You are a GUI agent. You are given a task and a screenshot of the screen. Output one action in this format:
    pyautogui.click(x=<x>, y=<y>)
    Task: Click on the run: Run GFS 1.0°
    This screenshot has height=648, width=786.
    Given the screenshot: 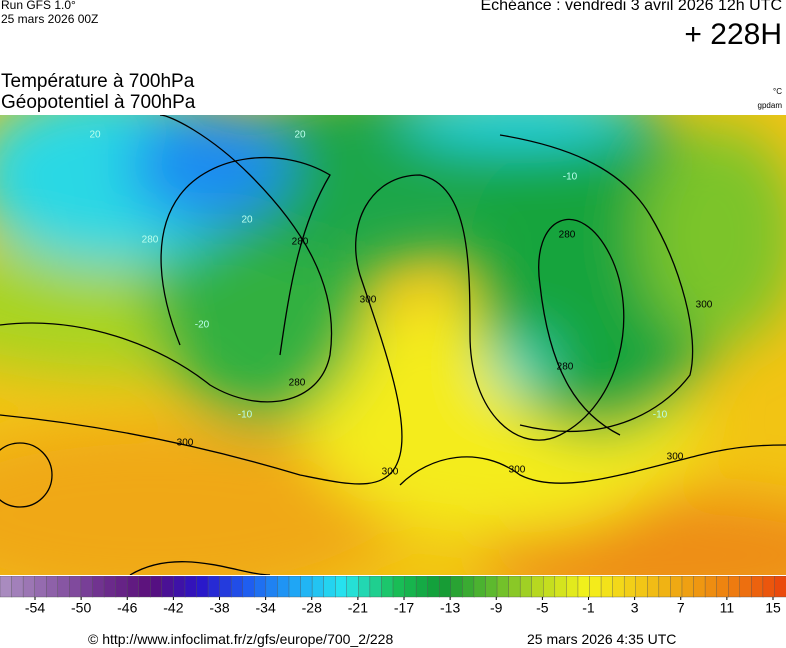 What is the action you would take?
    pyautogui.click(x=38, y=6)
    